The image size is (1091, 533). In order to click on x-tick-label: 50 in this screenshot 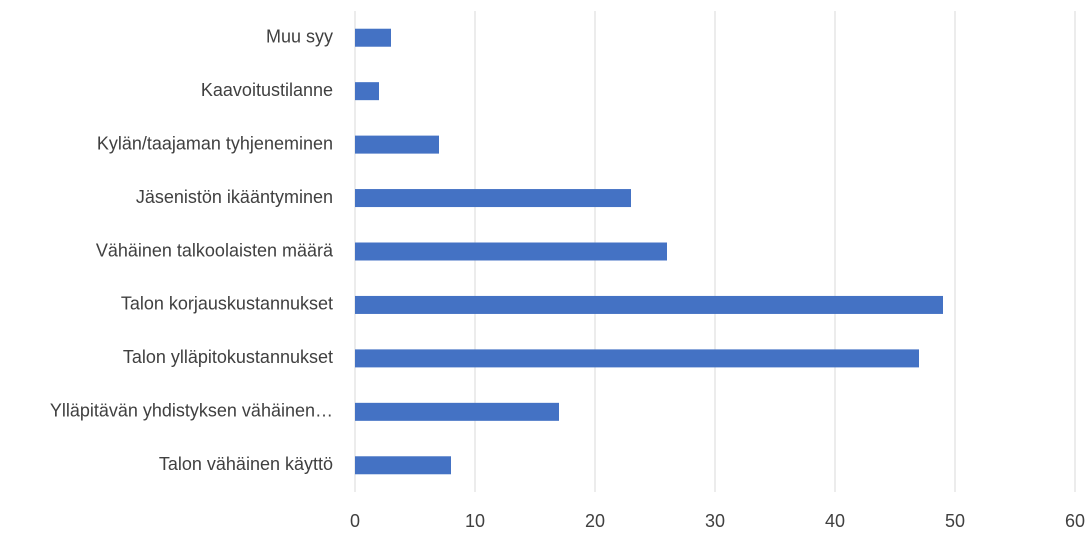, I will do `click(955, 521)`.